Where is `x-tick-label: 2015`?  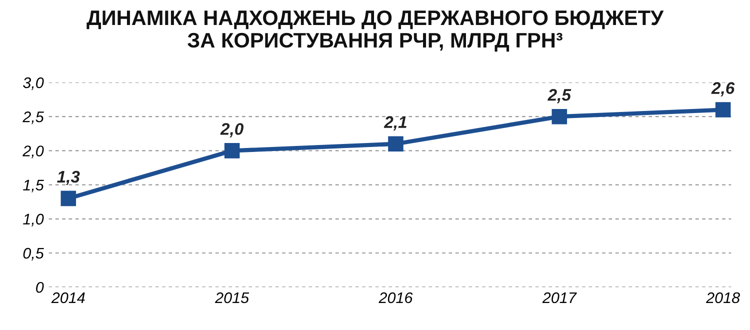 x-tick-label: 2015 is located at coordinates (232, 298).